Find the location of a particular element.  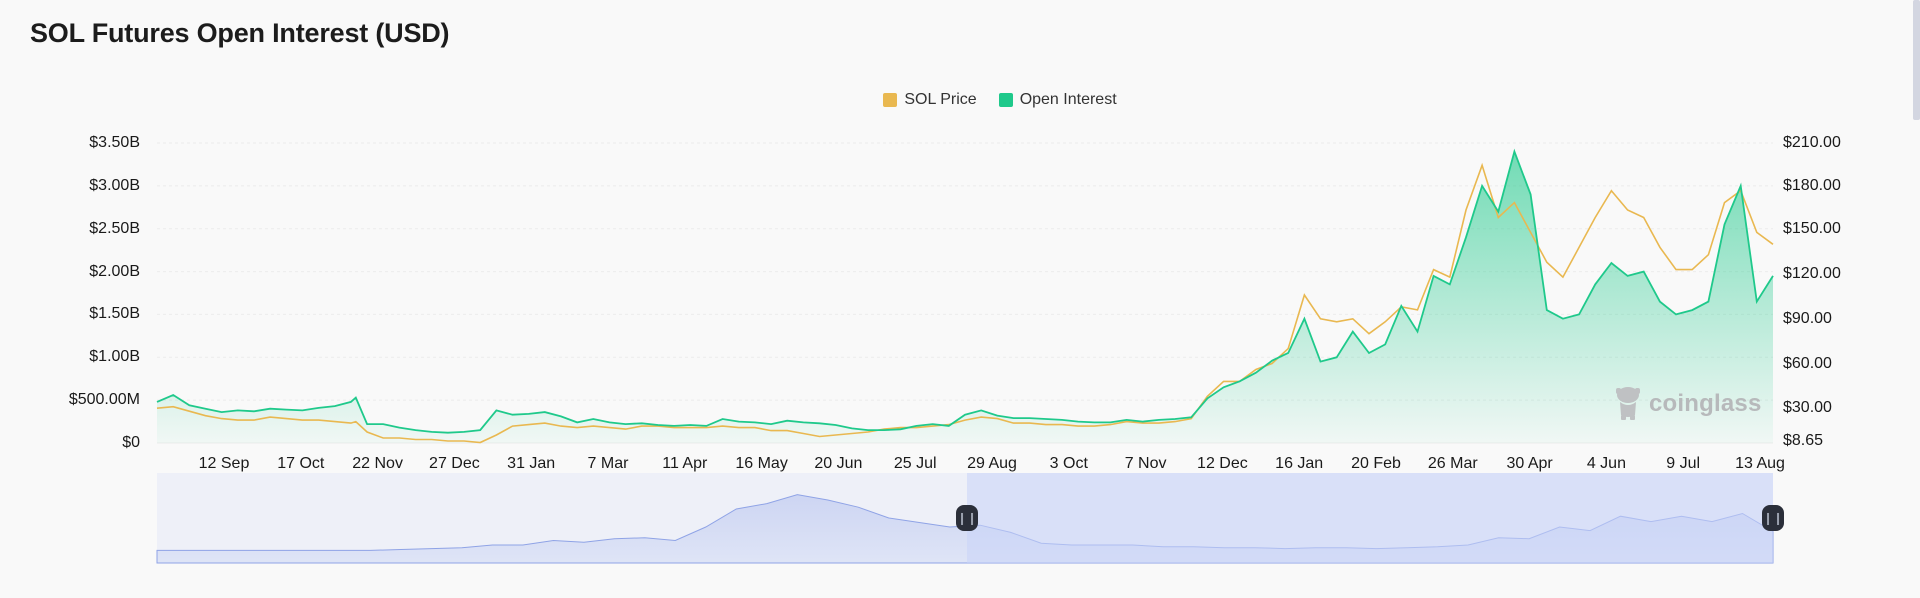

navigator-right-handle: ❙❙ is located at coordinates (1773, 518).